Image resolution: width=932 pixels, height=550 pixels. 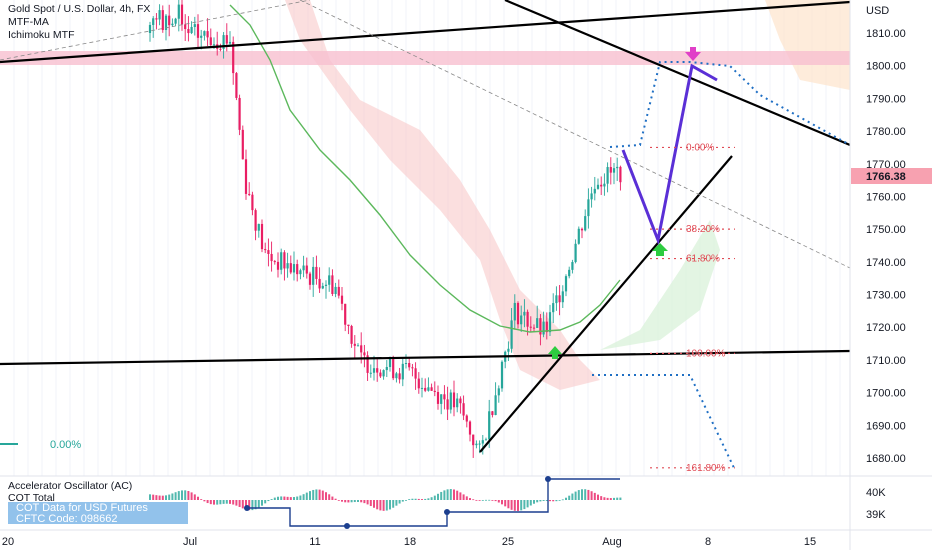 I want to click on price-tick-label: 1690.00, so click(x=886, y=426).